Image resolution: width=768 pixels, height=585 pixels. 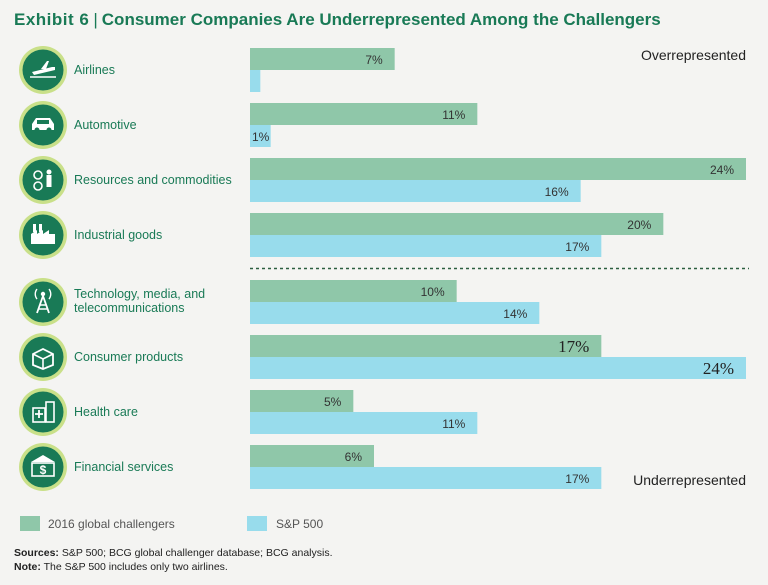 I want to click on category-row: Industrial goods 20% 17%, so click(x=341, y=235).